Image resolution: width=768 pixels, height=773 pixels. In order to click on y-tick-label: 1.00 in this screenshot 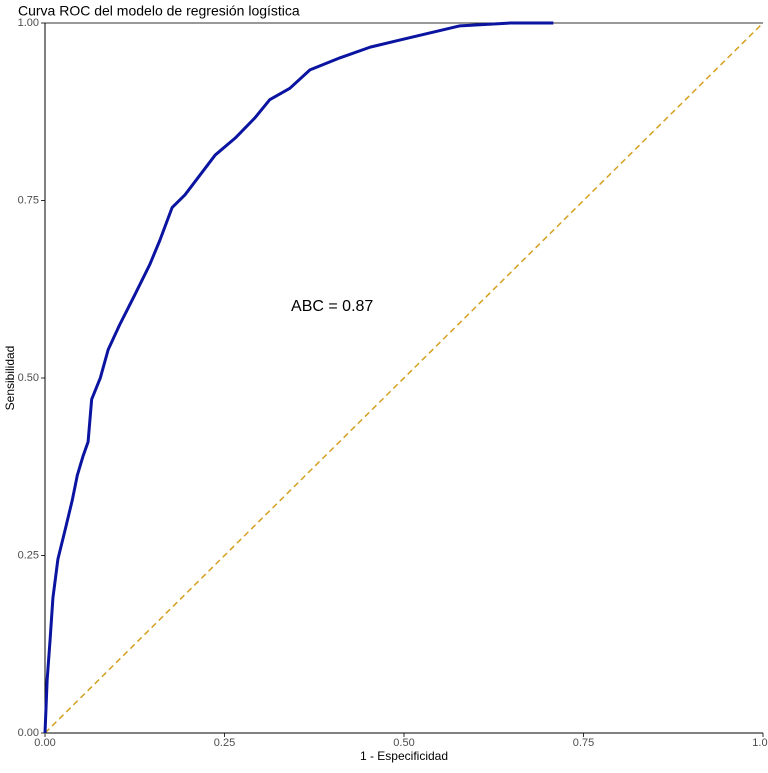, I will do `click(28, 23)`.